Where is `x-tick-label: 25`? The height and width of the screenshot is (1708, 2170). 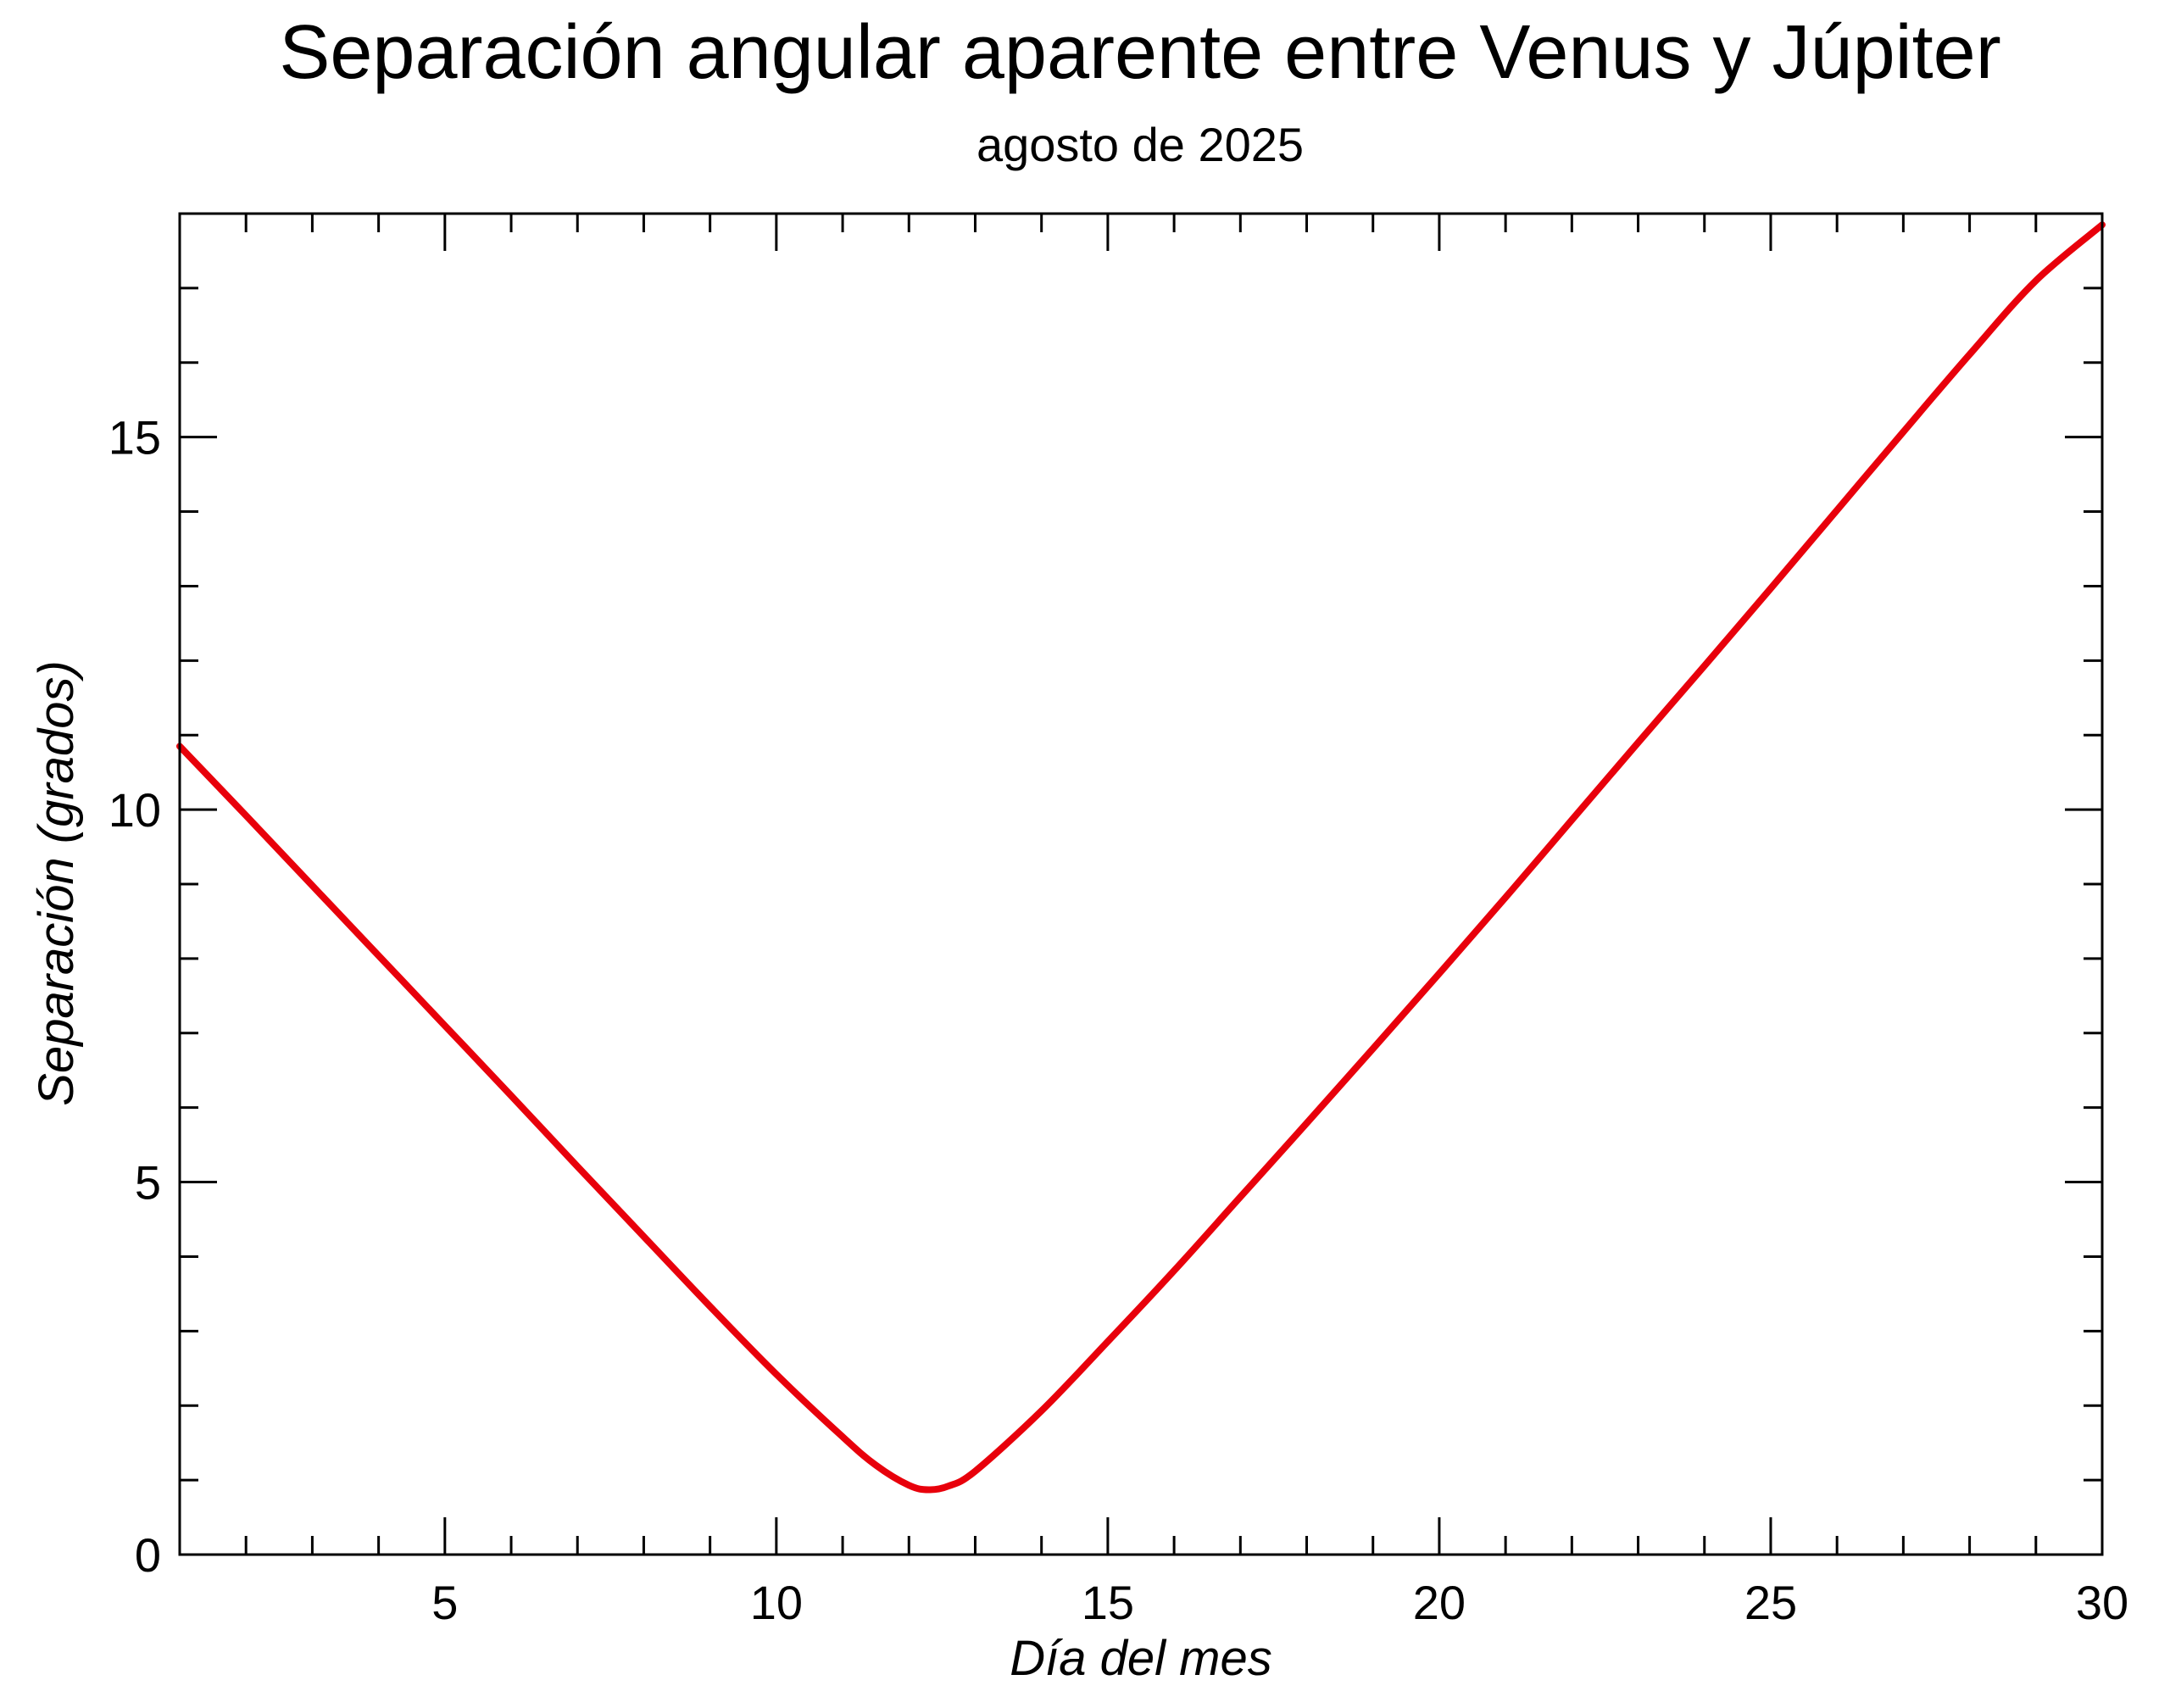 x-tick-label: 25 is located at coordinates (1771, 1602).